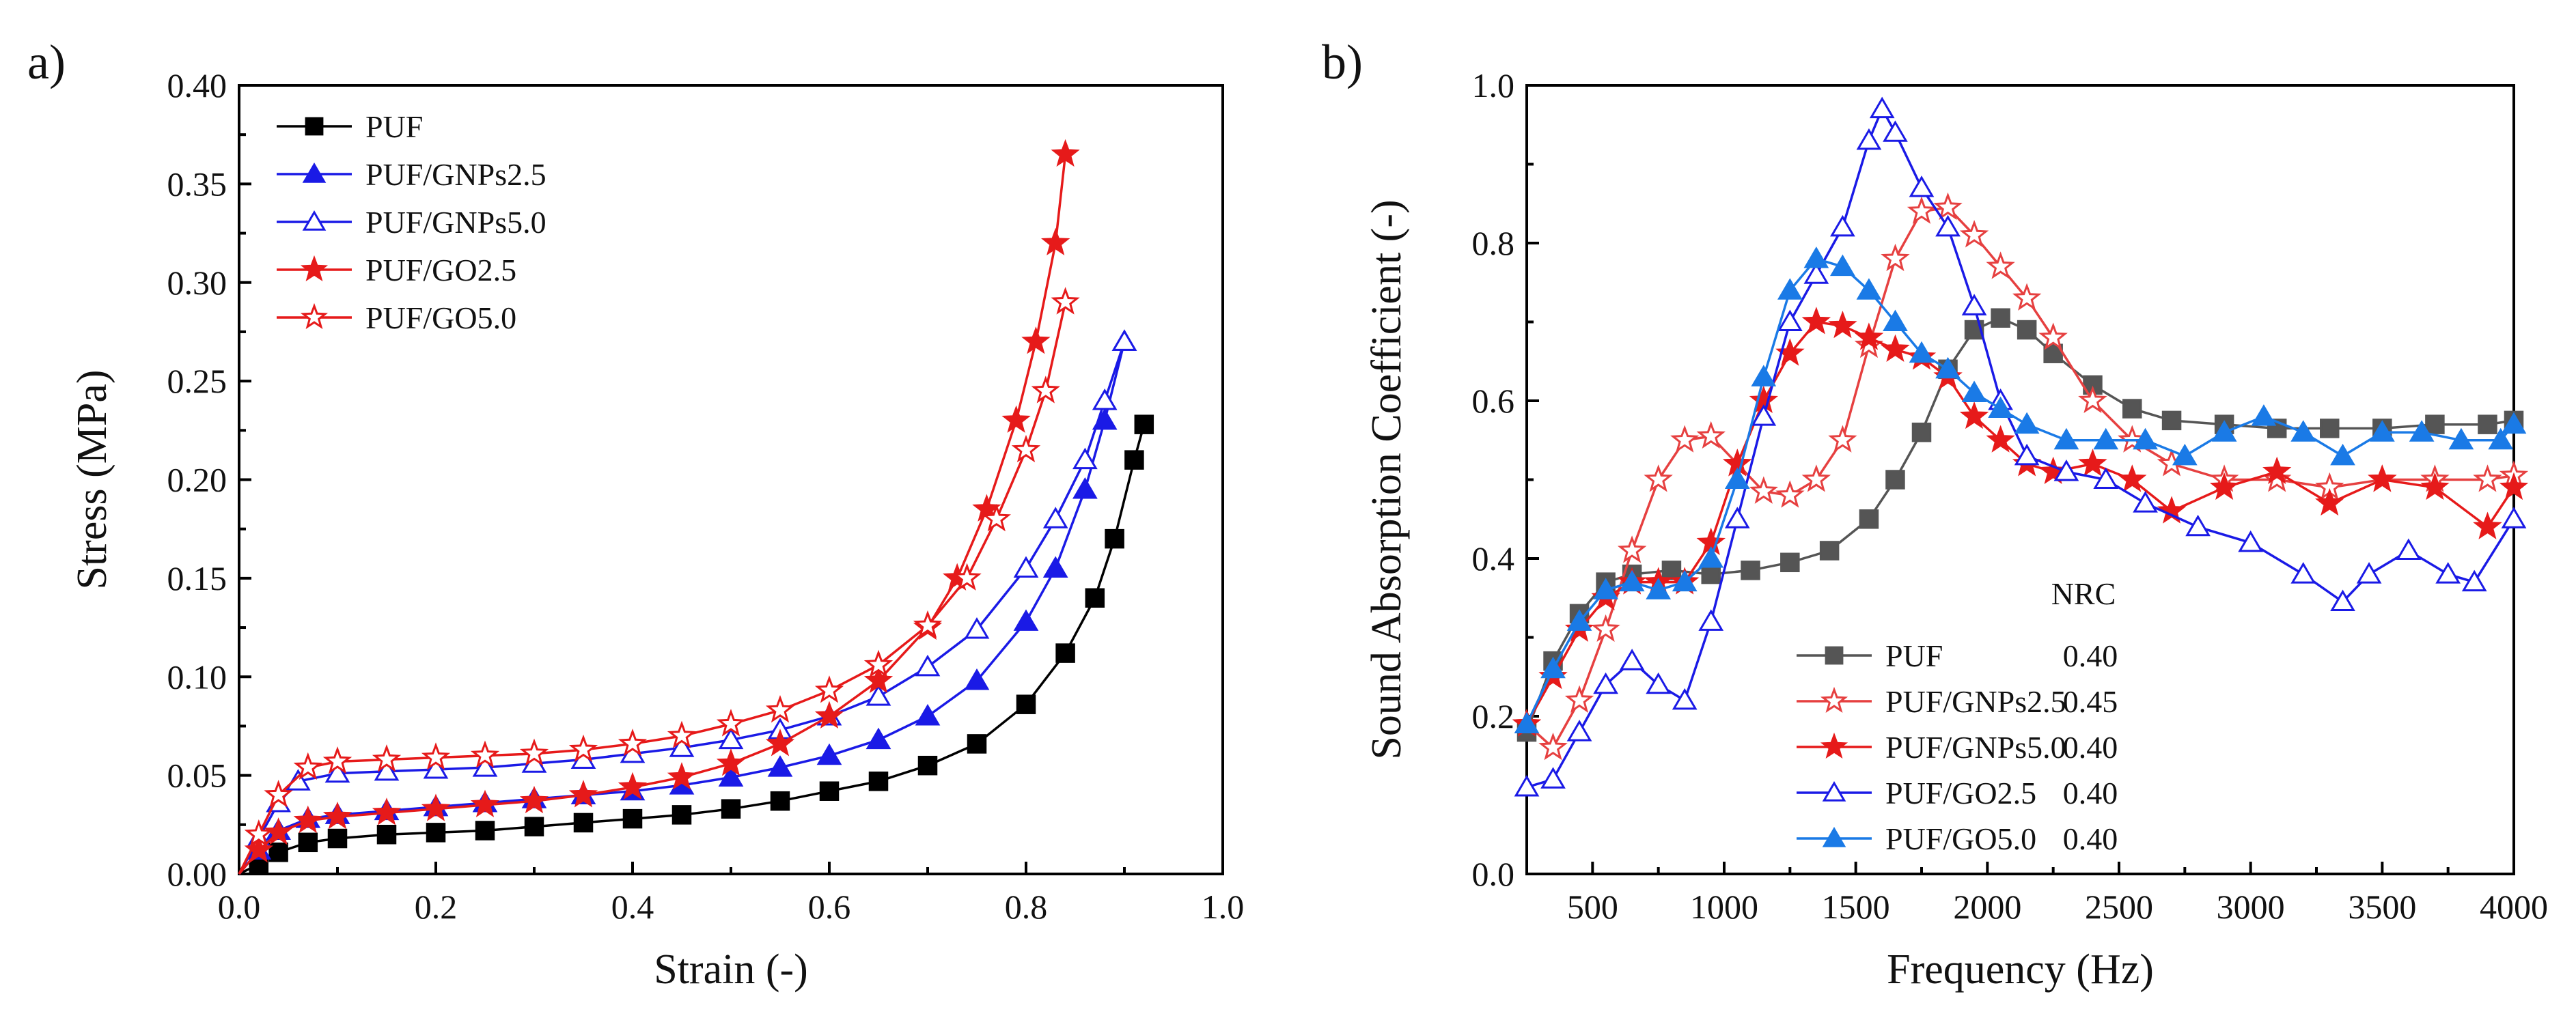 This screenshot has height=1031, width=2576. Describe the element at coordinates (1856, 907) in the screenshot. I see `x-tick-label: 1500` at that location.